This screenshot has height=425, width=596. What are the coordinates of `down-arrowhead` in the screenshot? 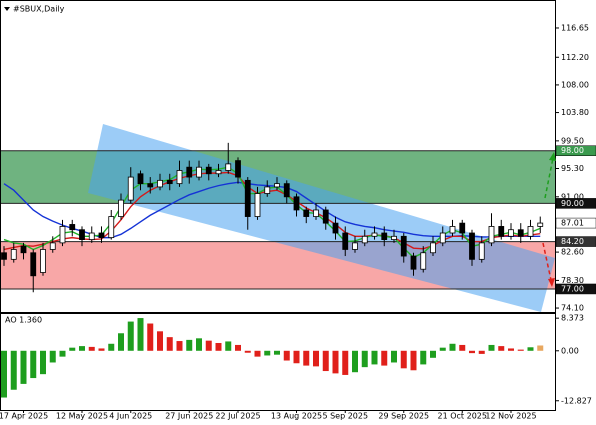 It's located at (551, 282).